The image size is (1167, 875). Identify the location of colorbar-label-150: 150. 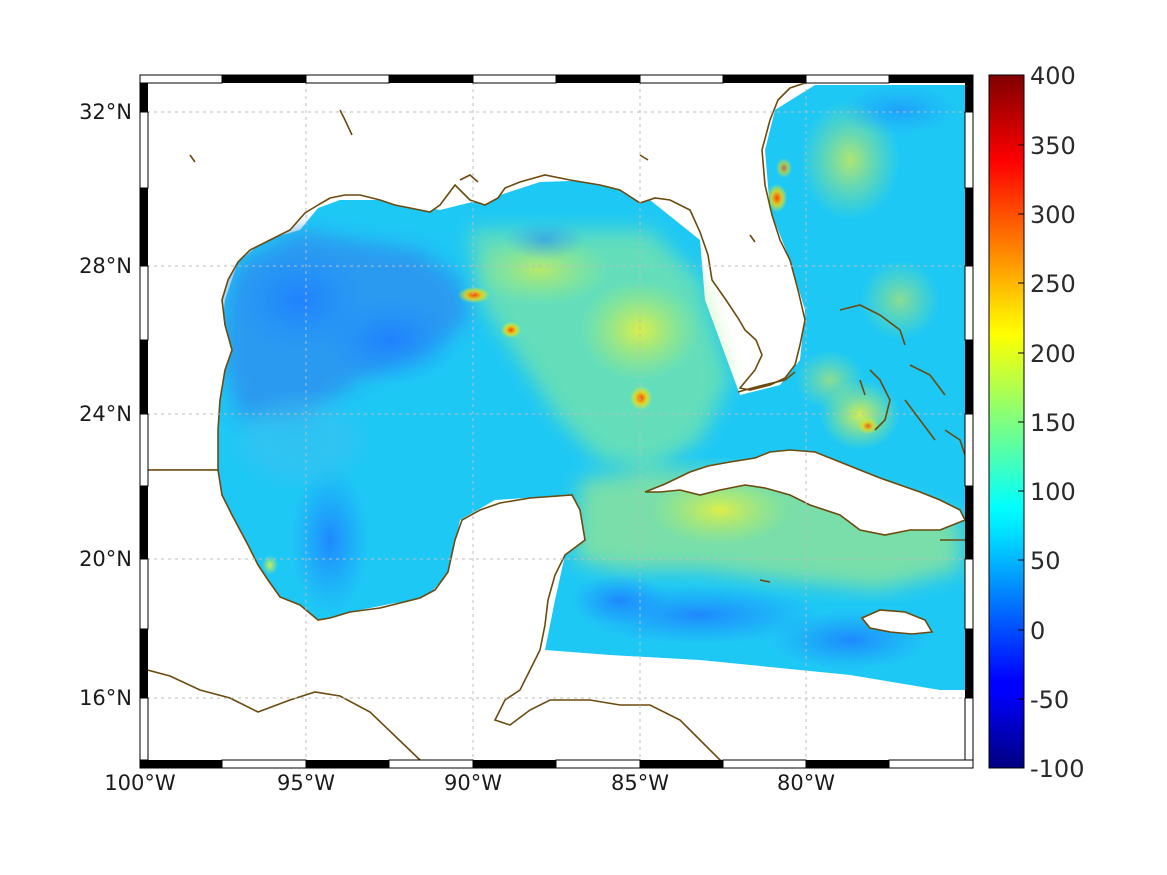
(1053, 423).